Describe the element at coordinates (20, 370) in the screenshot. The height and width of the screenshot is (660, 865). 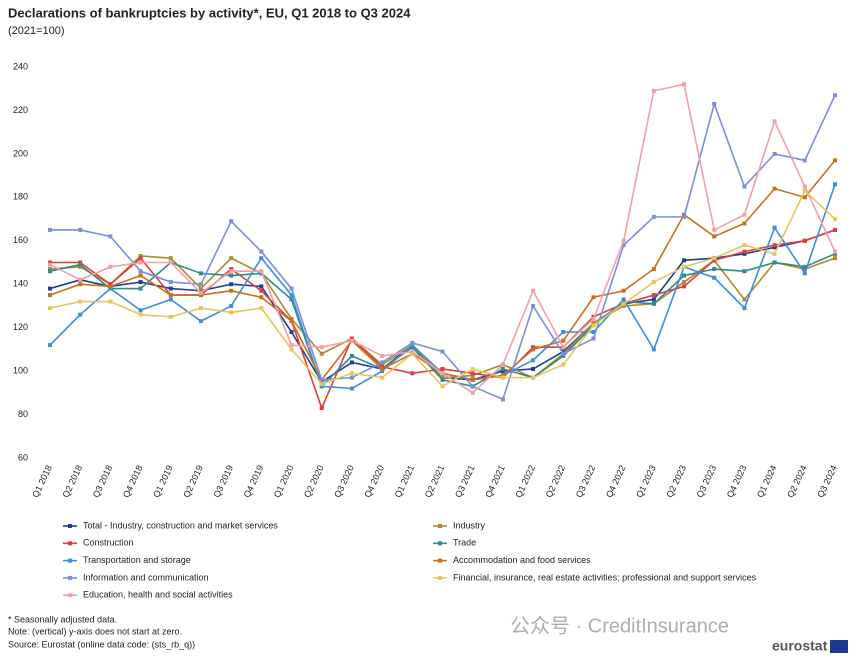
I see `y-tick-label: 100` at that location.